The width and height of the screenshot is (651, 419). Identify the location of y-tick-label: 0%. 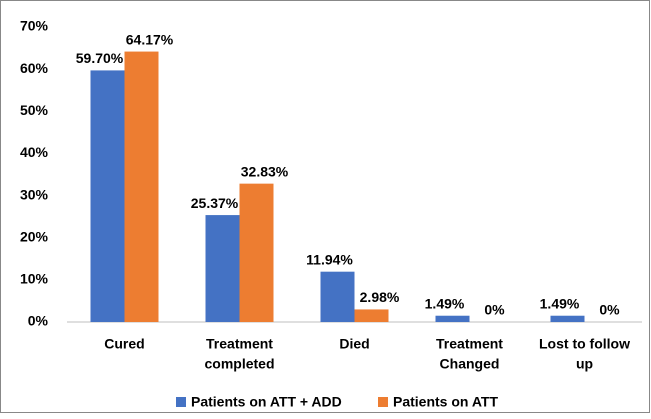
(38, 321).